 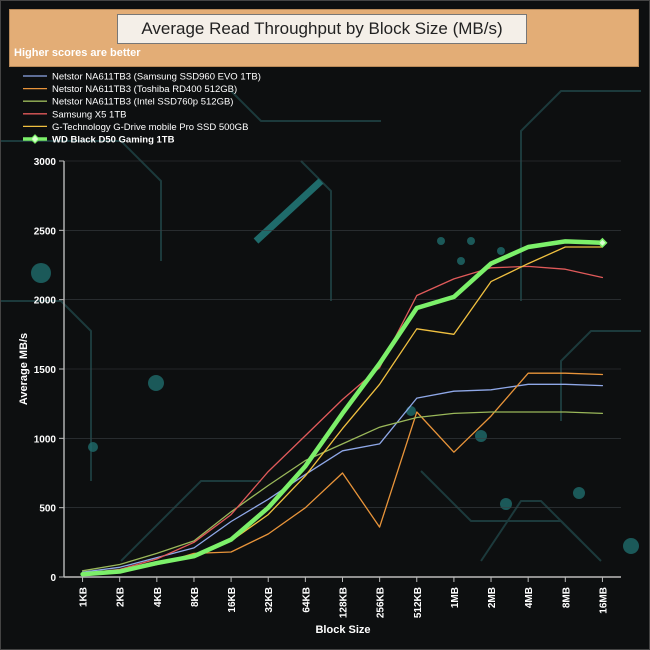 What do you see at coordinates (47, 509) in the screenshot?
I see `y-tick-label: 500` at bounding box center [47, 509].